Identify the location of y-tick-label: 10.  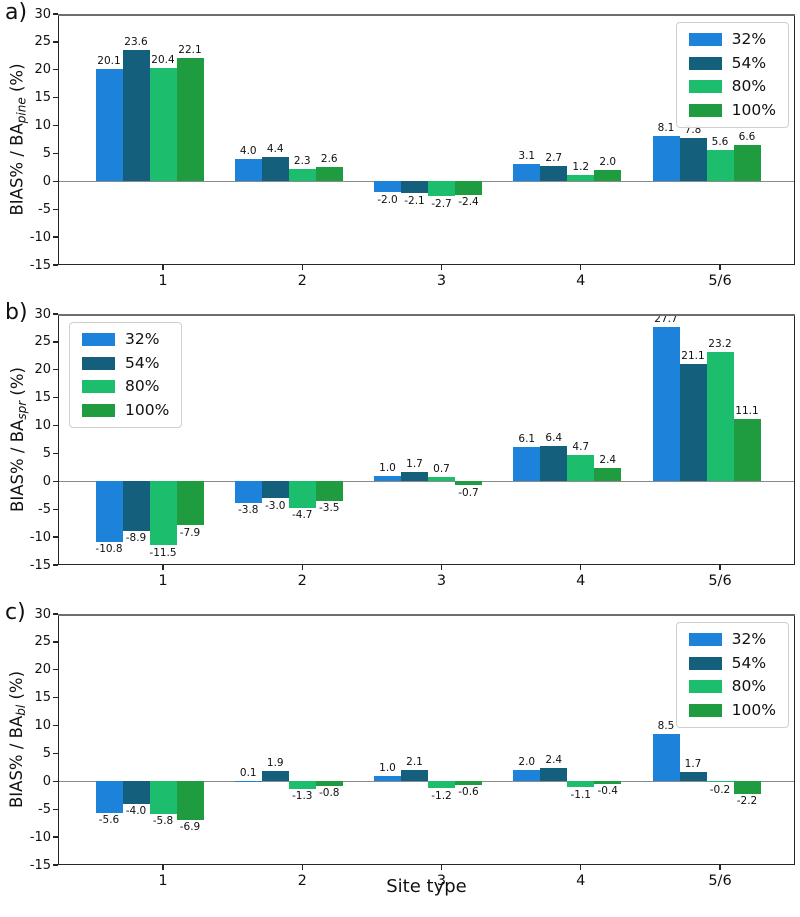
(42, 426).